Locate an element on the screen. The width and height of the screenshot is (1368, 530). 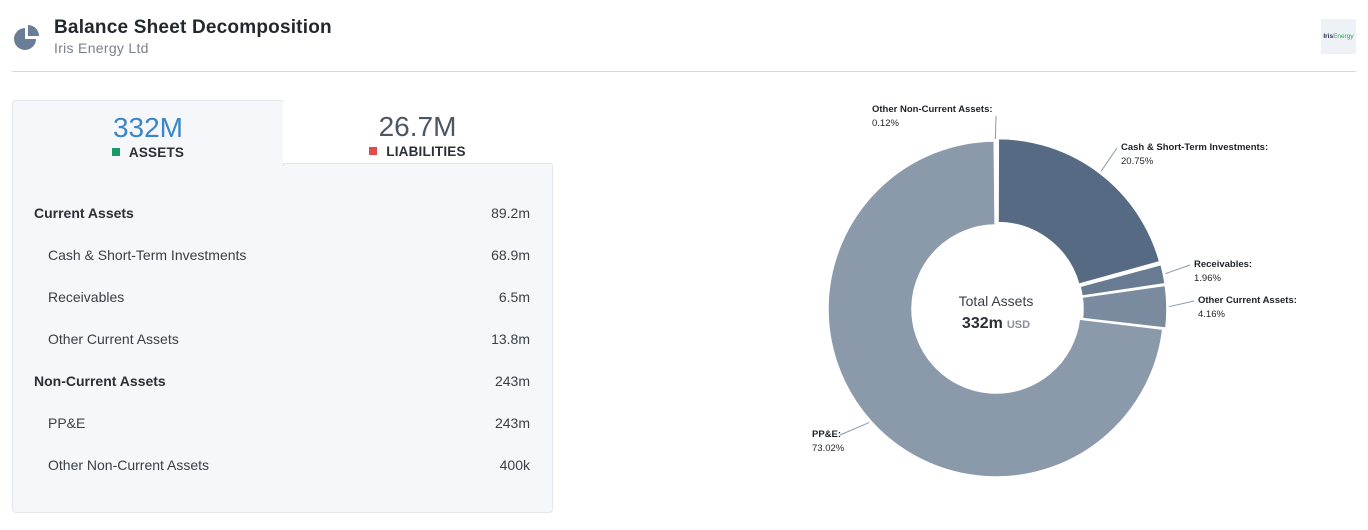
assets-legend-square is located at coordinates (115, 152).